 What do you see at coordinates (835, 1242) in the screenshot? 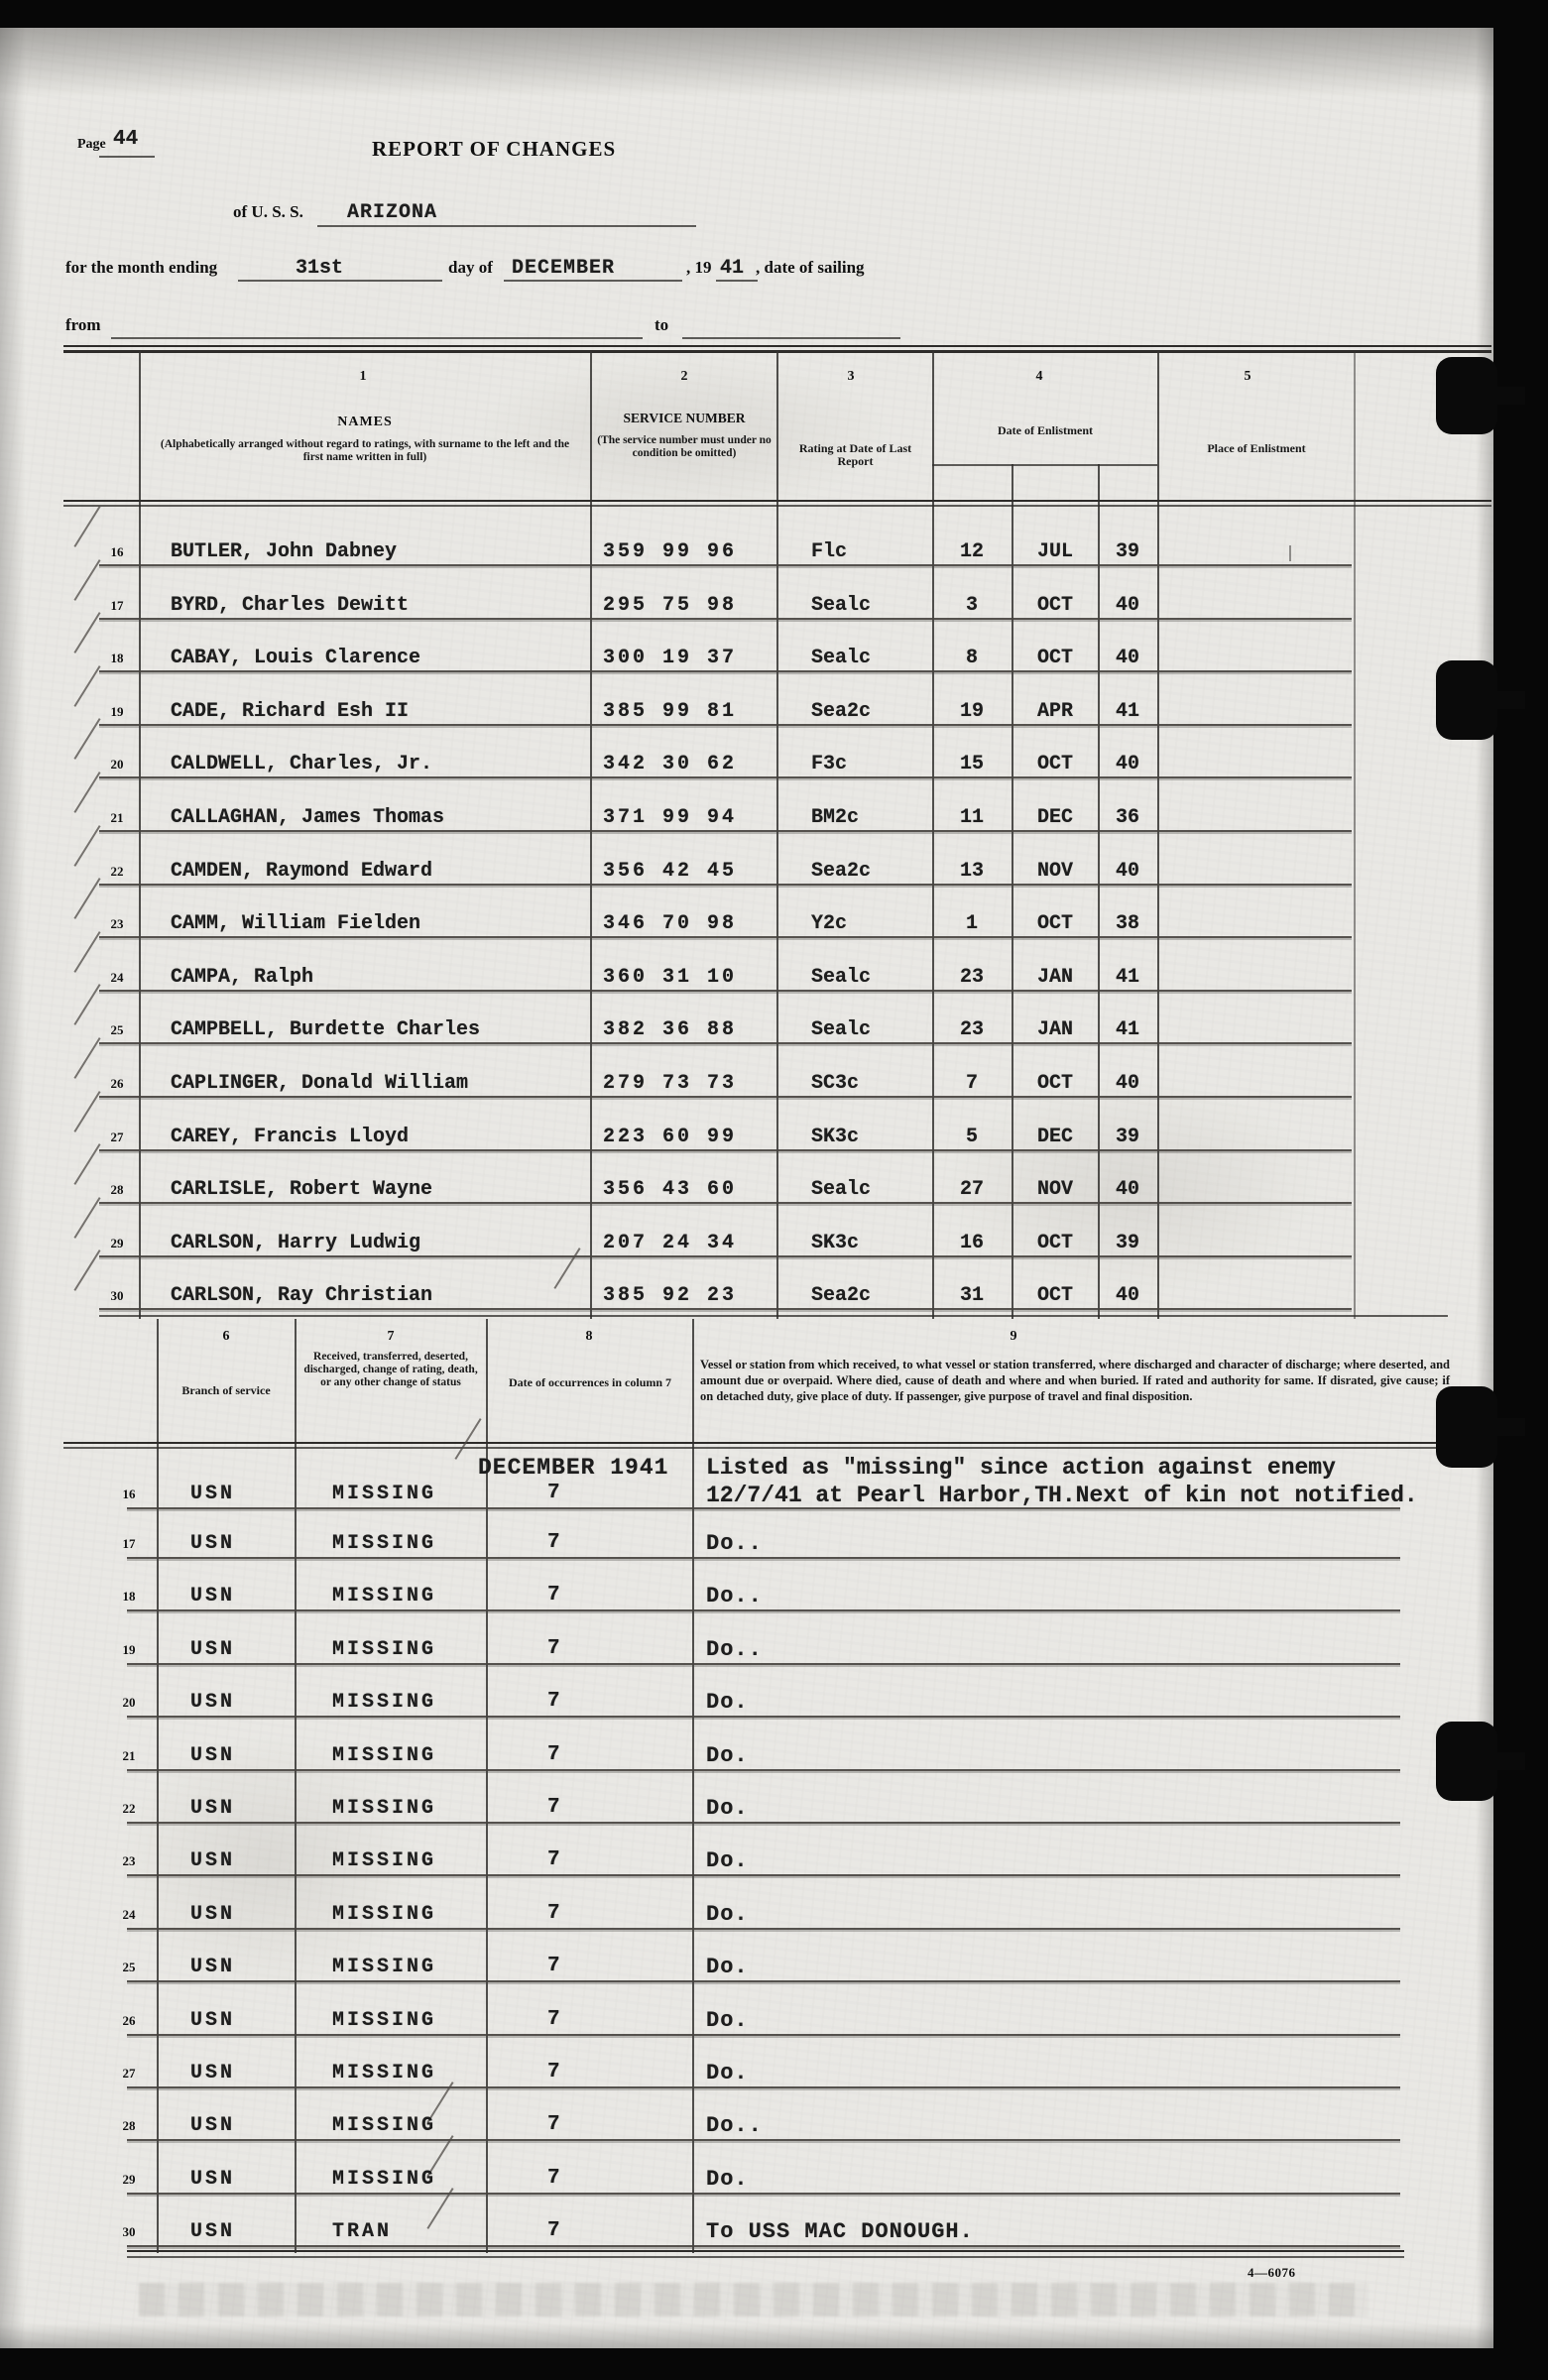
I see `cell-rating: SK3c` at bounding box center [835, 1242].